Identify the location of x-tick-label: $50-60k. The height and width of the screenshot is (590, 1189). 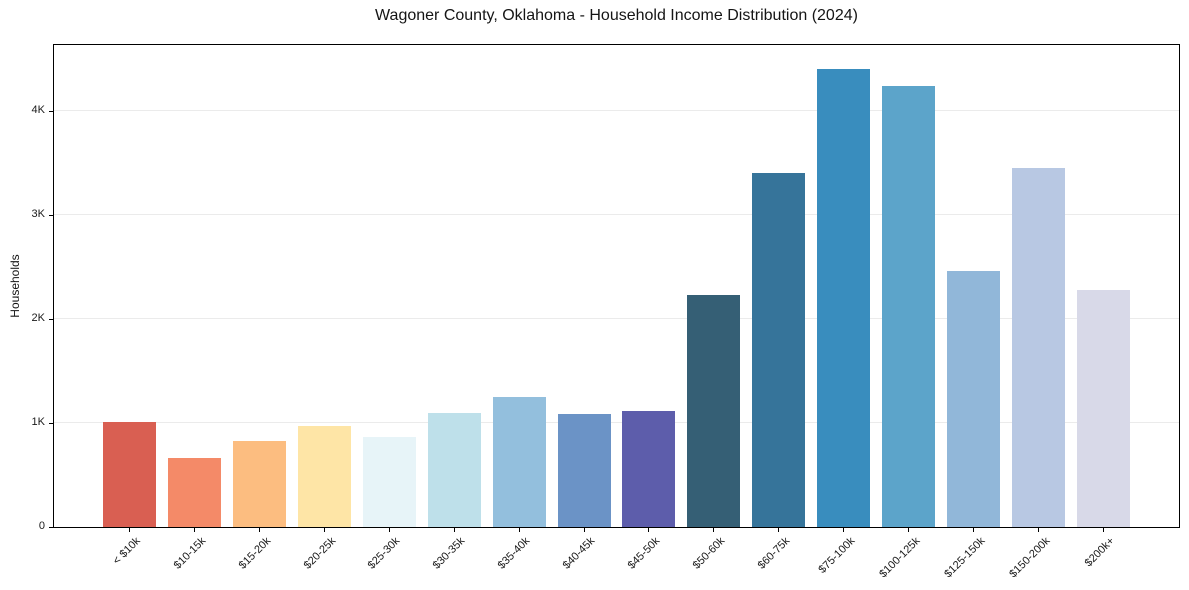
(709, 553).